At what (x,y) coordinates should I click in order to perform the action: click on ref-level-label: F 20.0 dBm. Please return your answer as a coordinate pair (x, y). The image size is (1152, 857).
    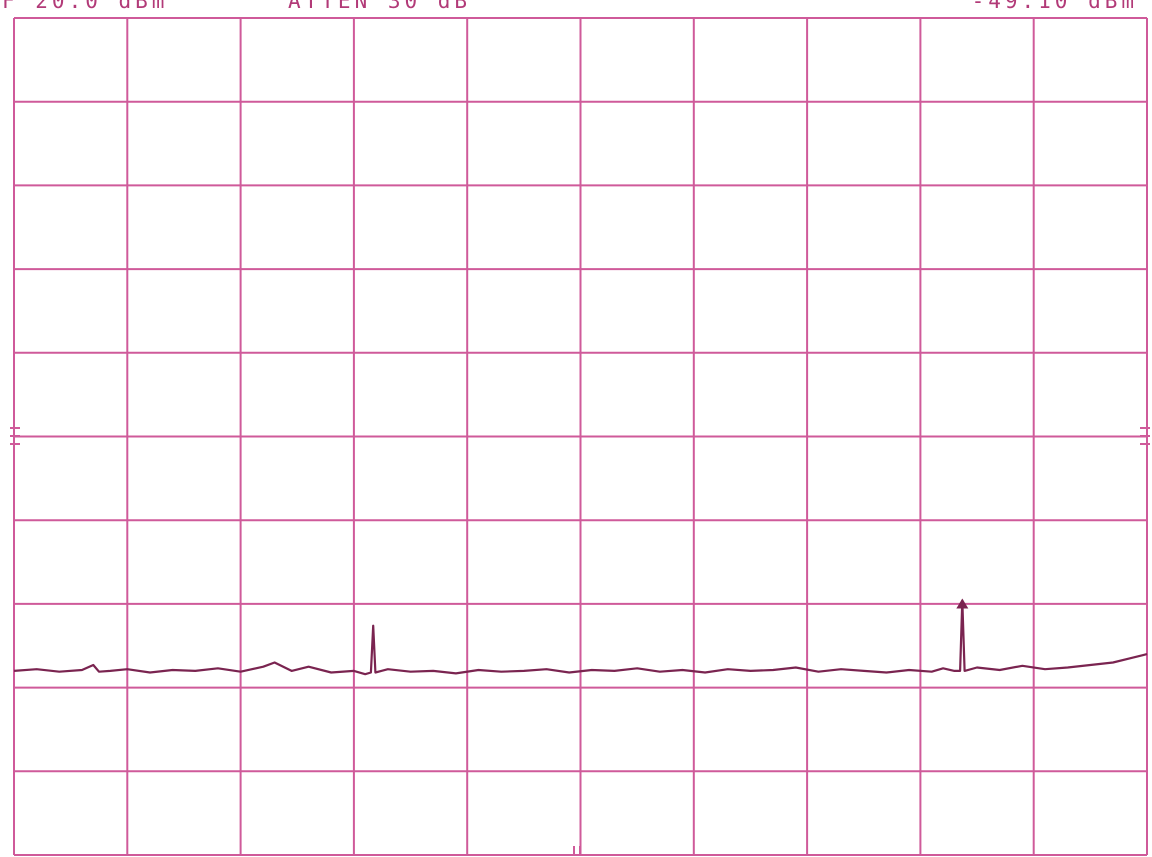
    Looking at the image, I should click on (85, 6).